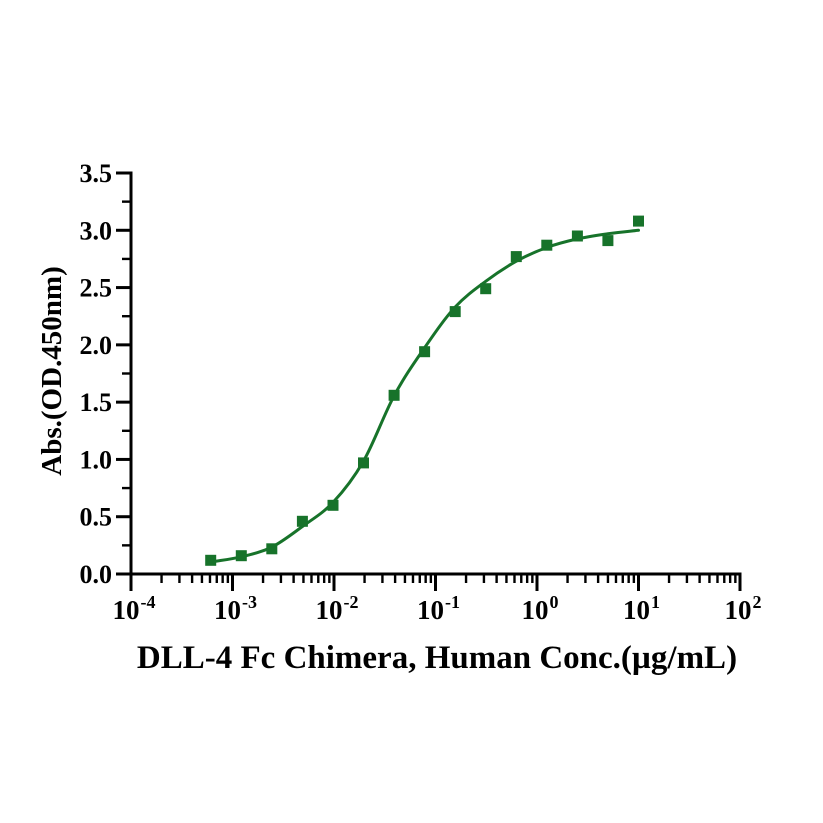 This screenshot has height=823, width=823. I want to click on y-axis-minor-ticks, so click(126, 373).